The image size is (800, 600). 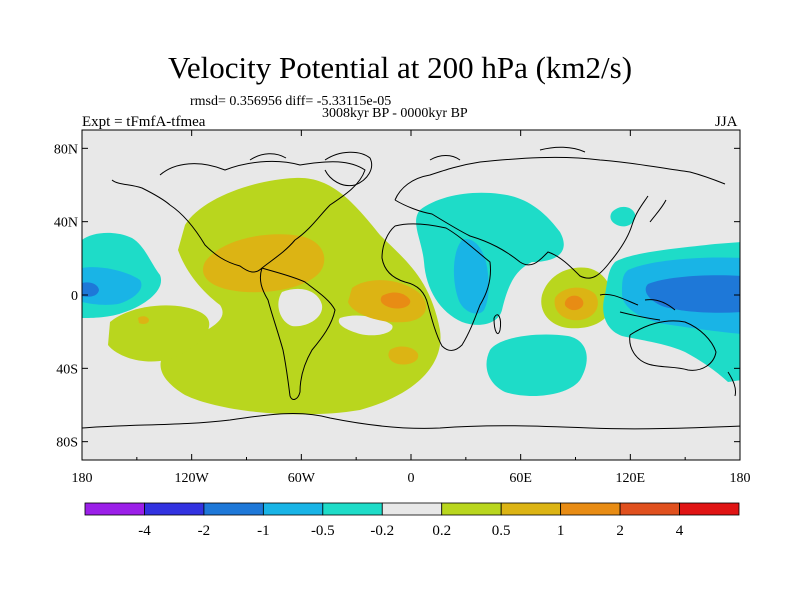 What do you see at coordinates (501, 531) in the screenshot?
I see `colorbar-label: 0.5` at bounding box center [501, 531].